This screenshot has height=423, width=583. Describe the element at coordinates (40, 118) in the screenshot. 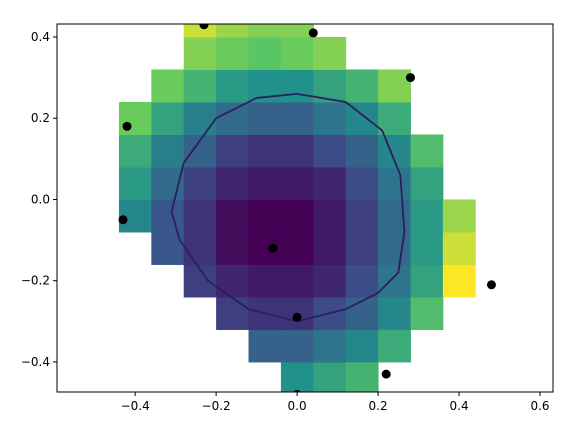

I see `y-tick-label: 0.2` at that location.